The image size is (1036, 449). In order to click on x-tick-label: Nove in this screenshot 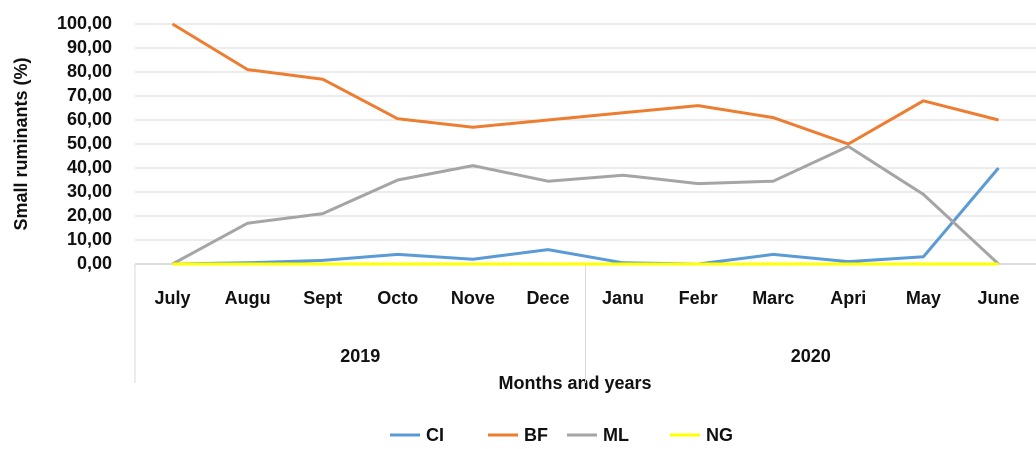, I will do `click(473, 298)`.